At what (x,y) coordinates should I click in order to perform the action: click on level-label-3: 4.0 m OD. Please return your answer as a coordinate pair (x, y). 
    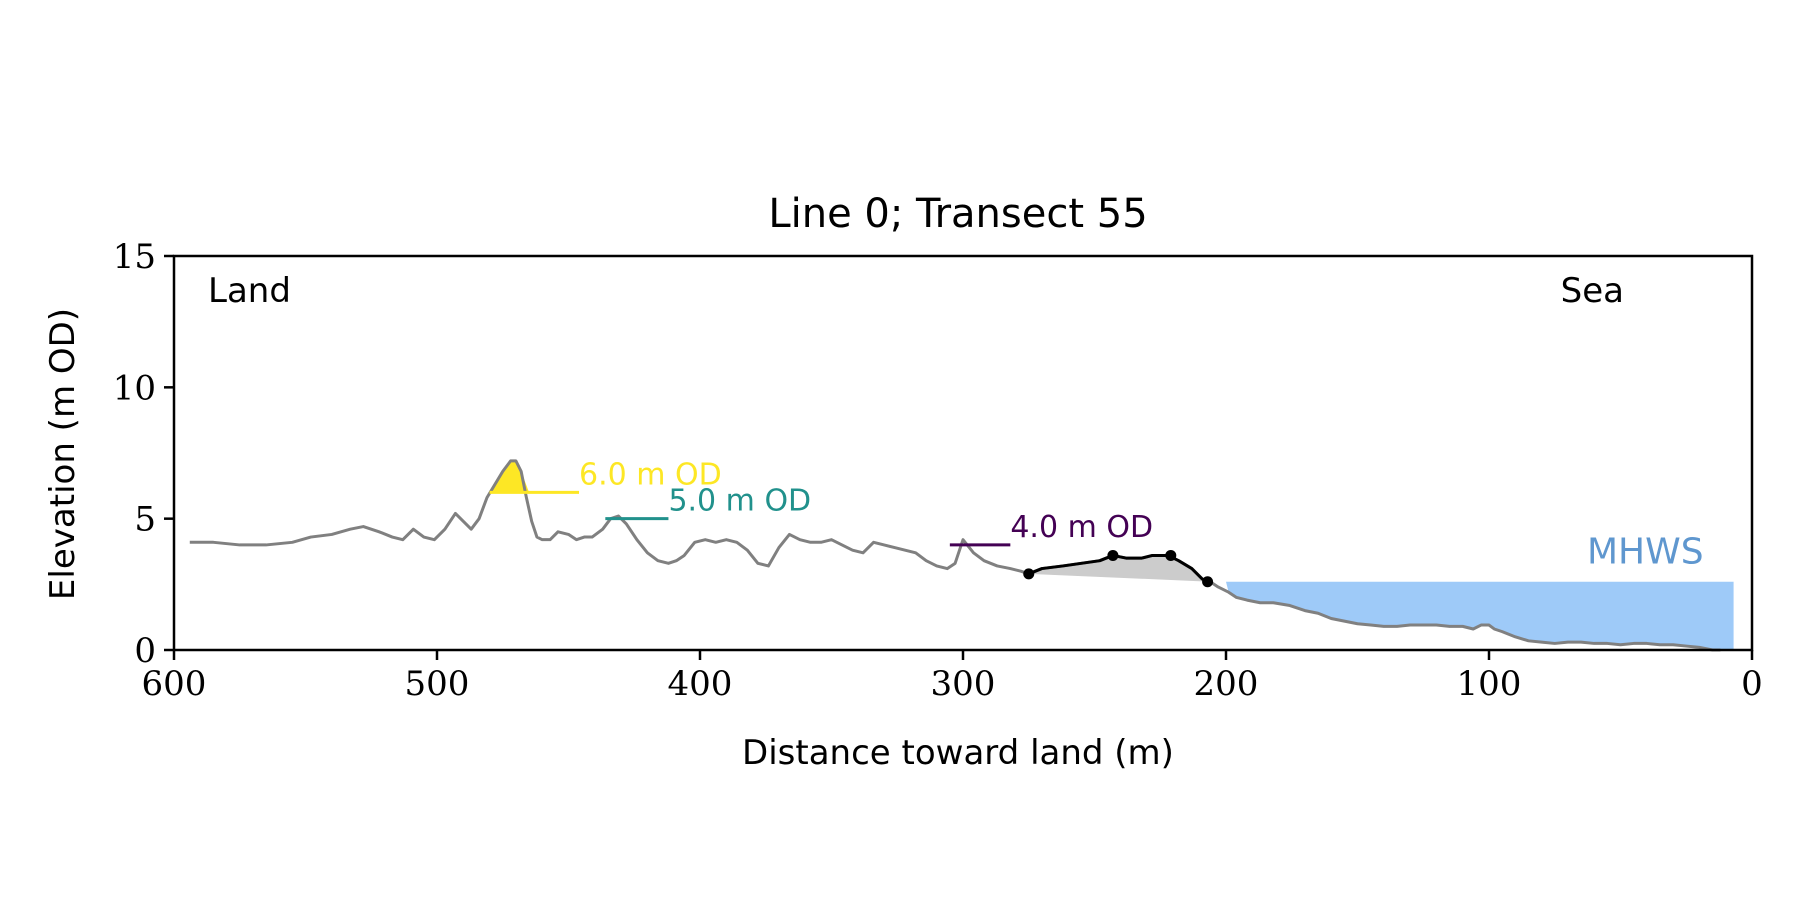
    Looking at the image, I should click on (1081, 527).